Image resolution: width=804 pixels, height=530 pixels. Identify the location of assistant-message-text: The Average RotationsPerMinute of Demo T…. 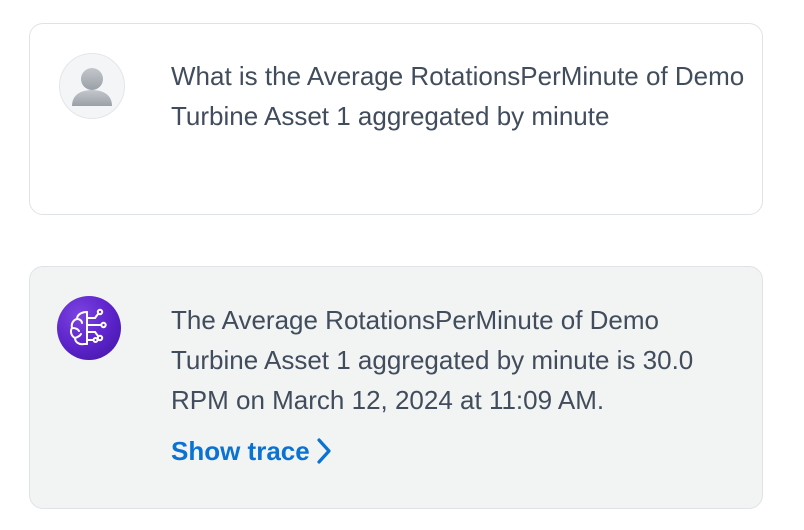
(432, 360).